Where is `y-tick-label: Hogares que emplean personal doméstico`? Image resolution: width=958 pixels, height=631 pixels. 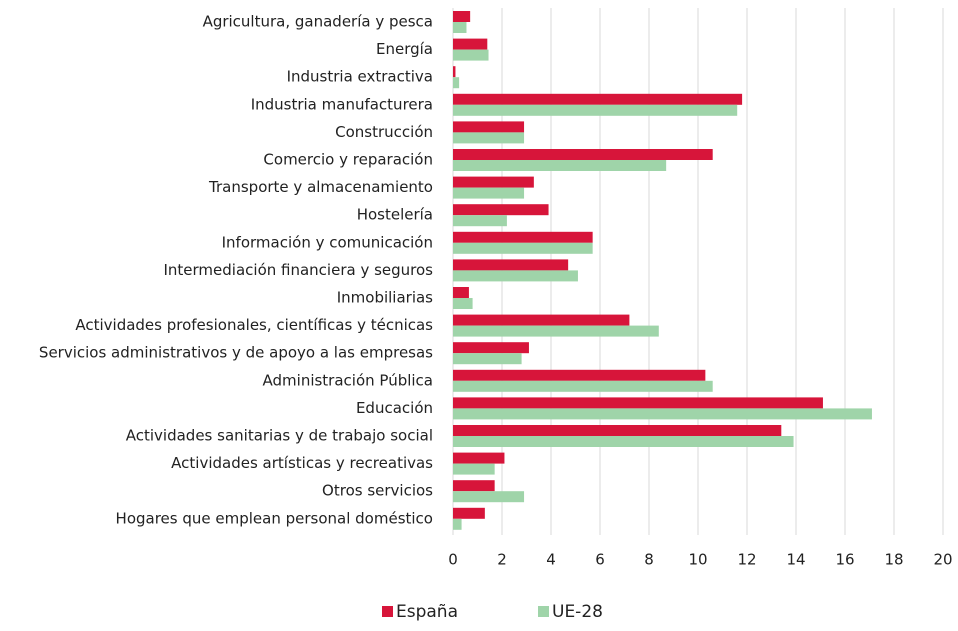 y-tick-label: Hogares que emplean personal doméstico is located at coordinates (274, 518).